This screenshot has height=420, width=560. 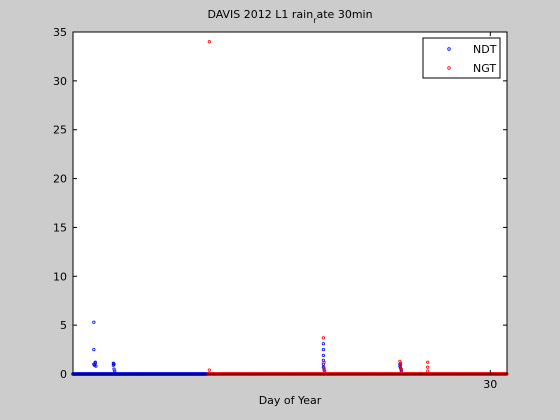 What do you see at coordinates (60, 32) in the screenshot?
I see `y-tick-label: 35` at bounding box center [60, 32].